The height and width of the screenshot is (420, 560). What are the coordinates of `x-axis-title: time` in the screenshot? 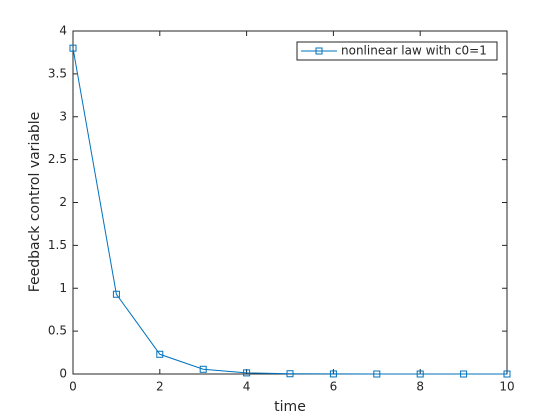 It's located at (290, 407).